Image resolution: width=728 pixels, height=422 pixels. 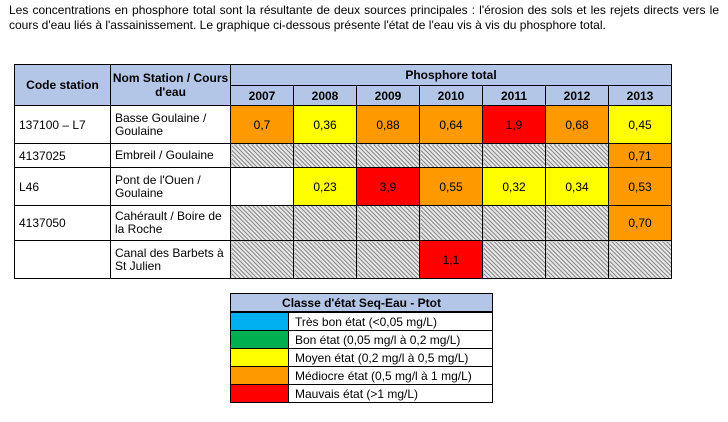 What do you see at coordinates (640, 95) in the screenshot?
I see `header-year: 2013` at bounding box center [640, 95].